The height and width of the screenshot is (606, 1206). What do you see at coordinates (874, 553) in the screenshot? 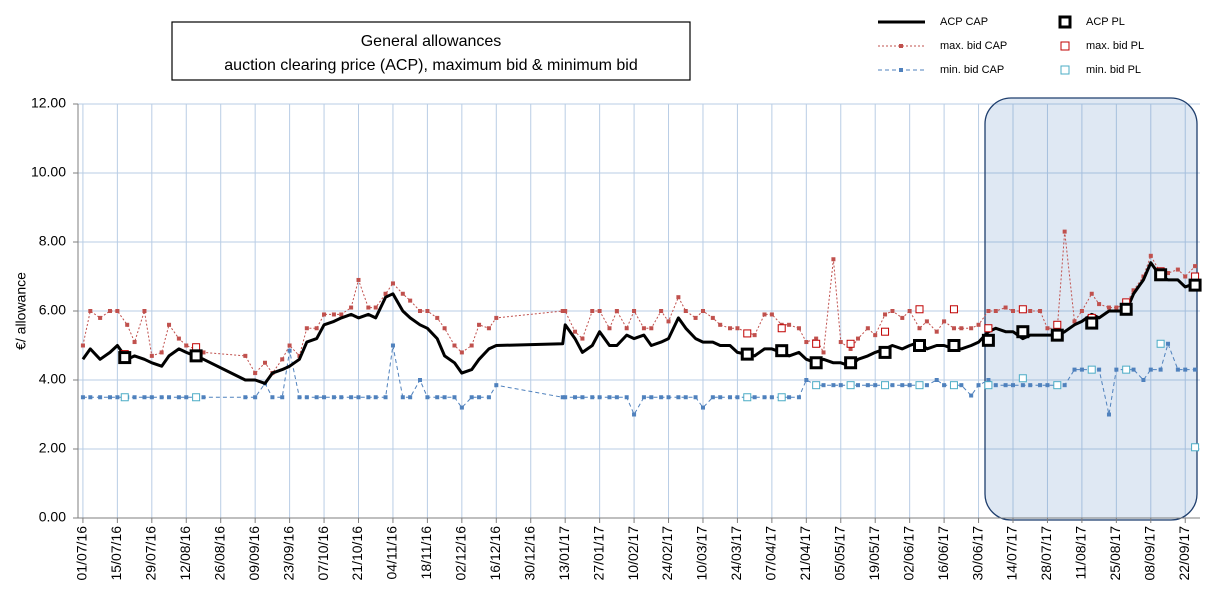
I see `x-tick-label: 19/05/17` at bounding box center [874, 553].